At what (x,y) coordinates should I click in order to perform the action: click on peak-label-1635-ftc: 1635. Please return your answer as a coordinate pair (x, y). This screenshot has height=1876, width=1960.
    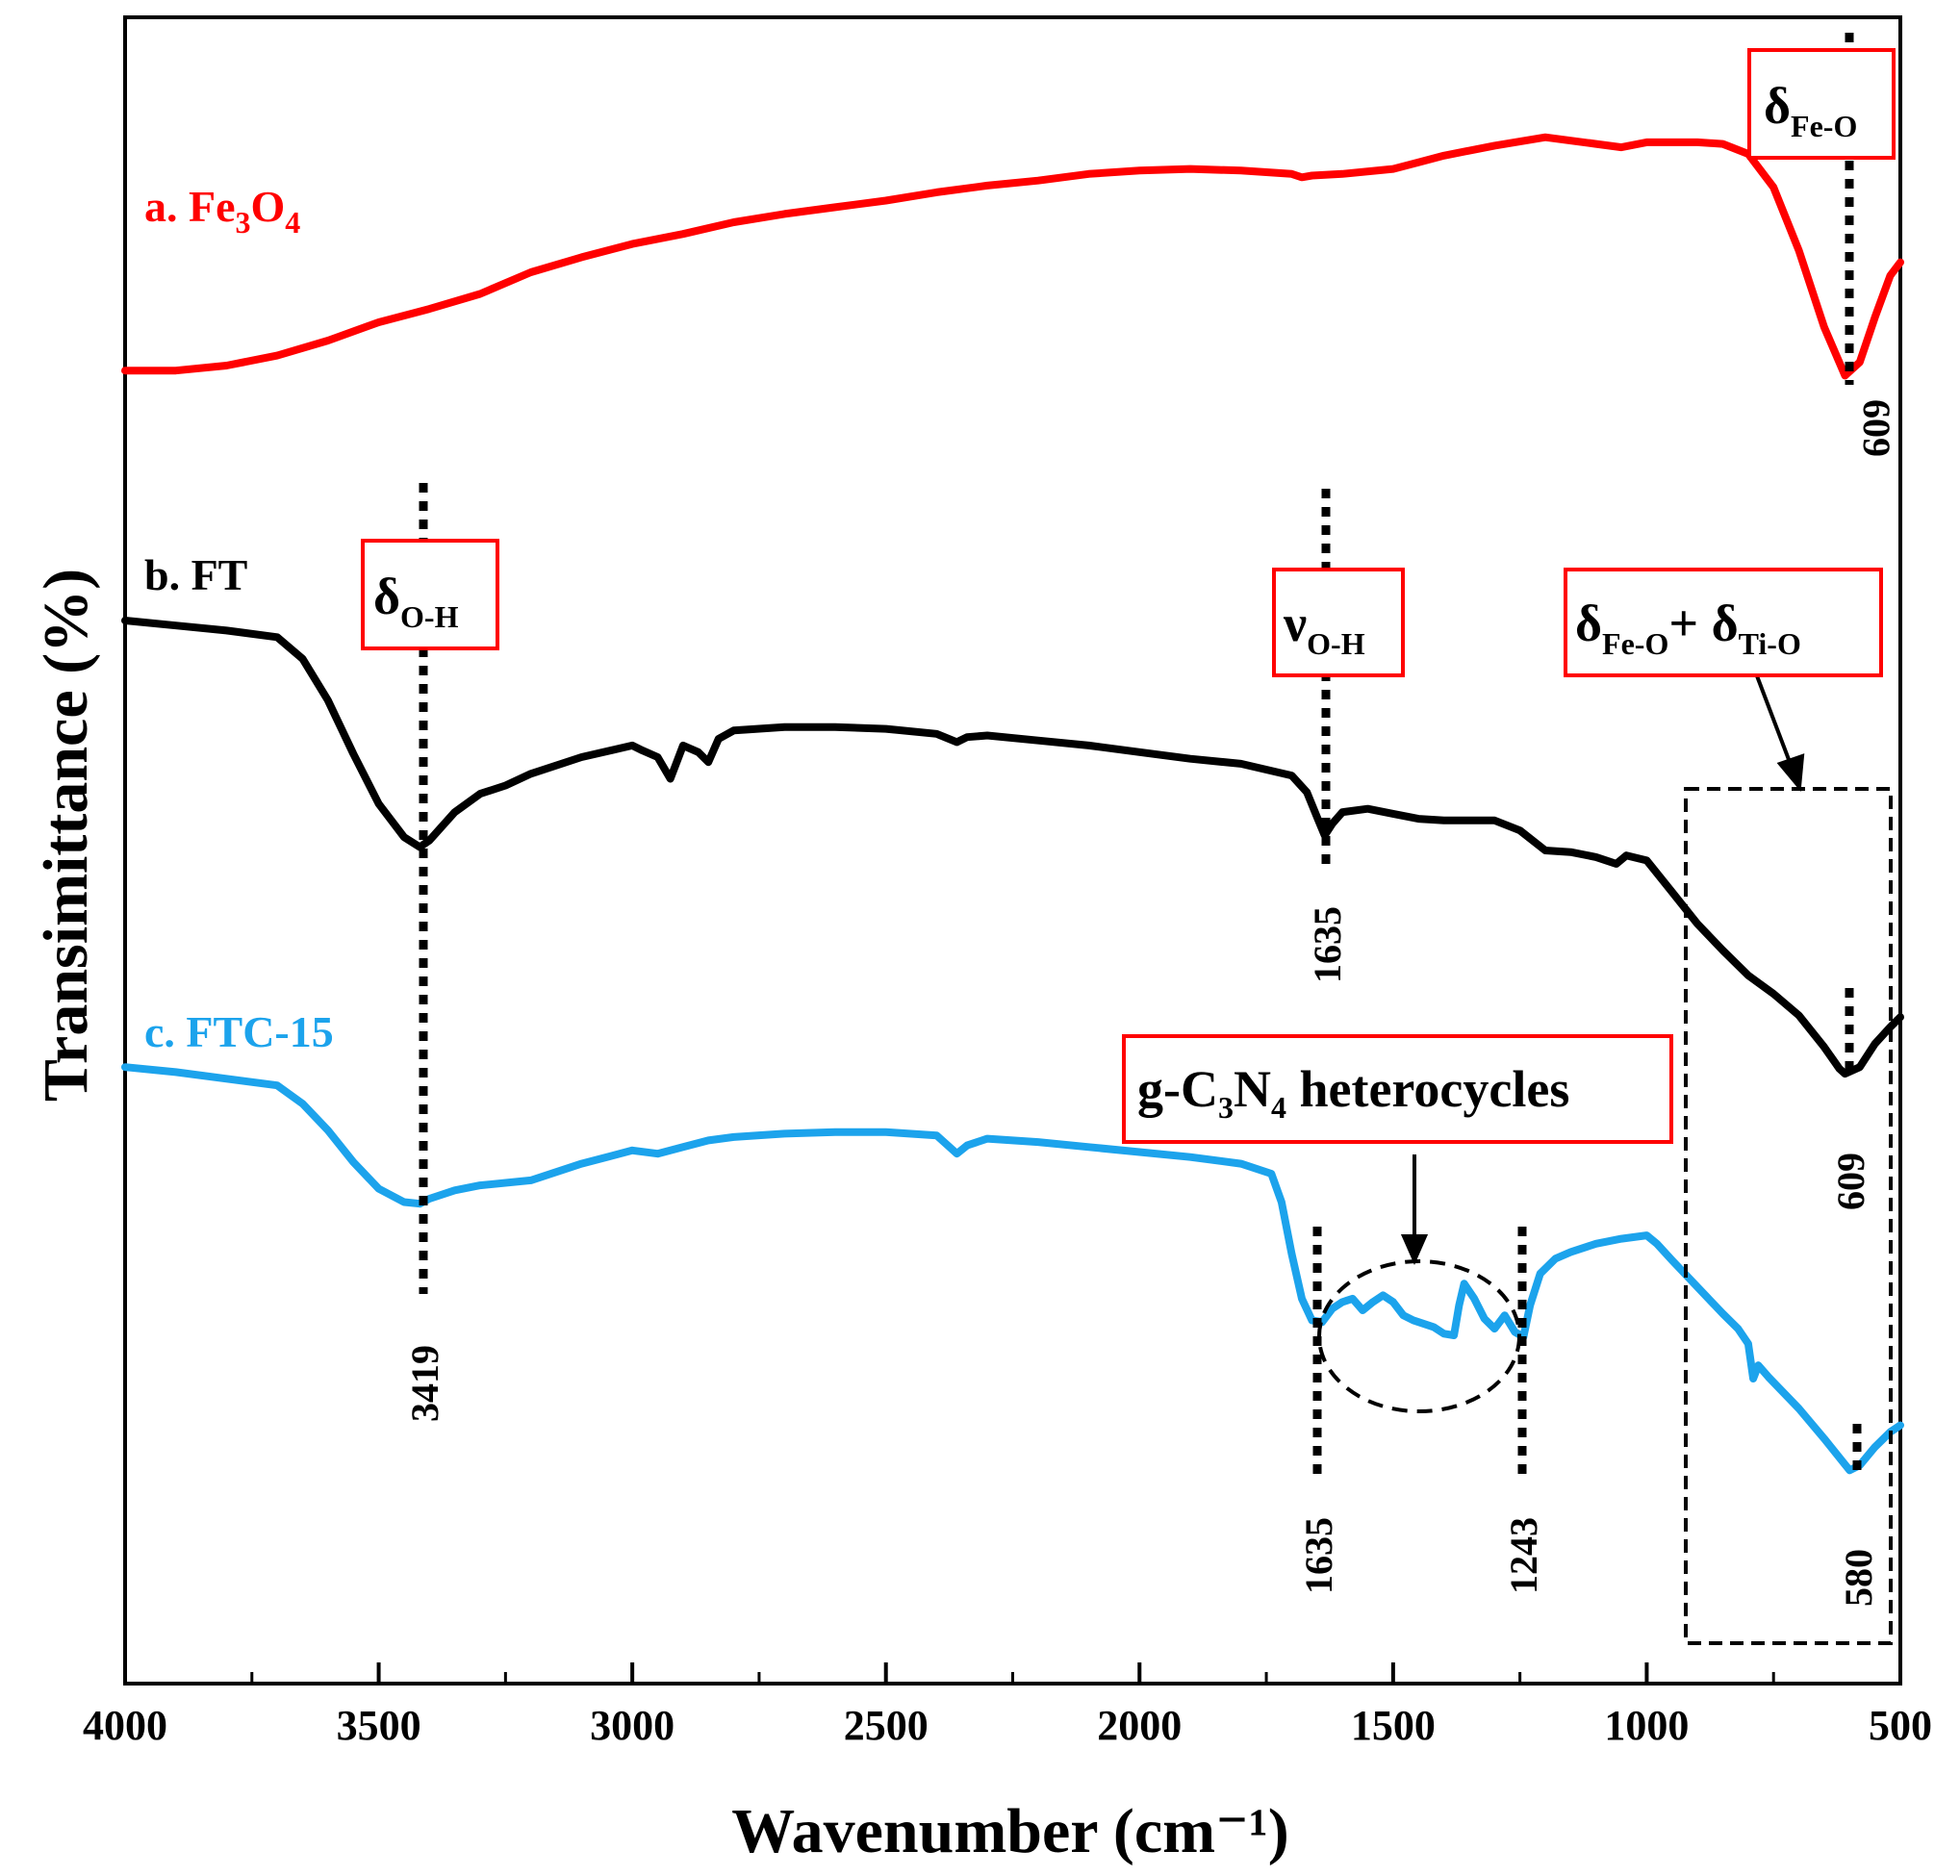
    Looking at the image, I should click on (1319, 1555).